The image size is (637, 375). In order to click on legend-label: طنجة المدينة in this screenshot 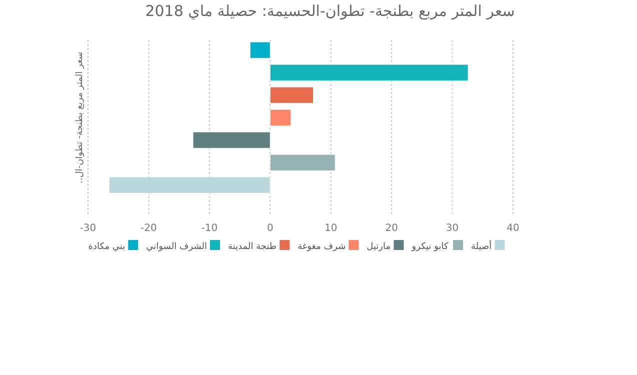, I will do `click(252, 247)`.